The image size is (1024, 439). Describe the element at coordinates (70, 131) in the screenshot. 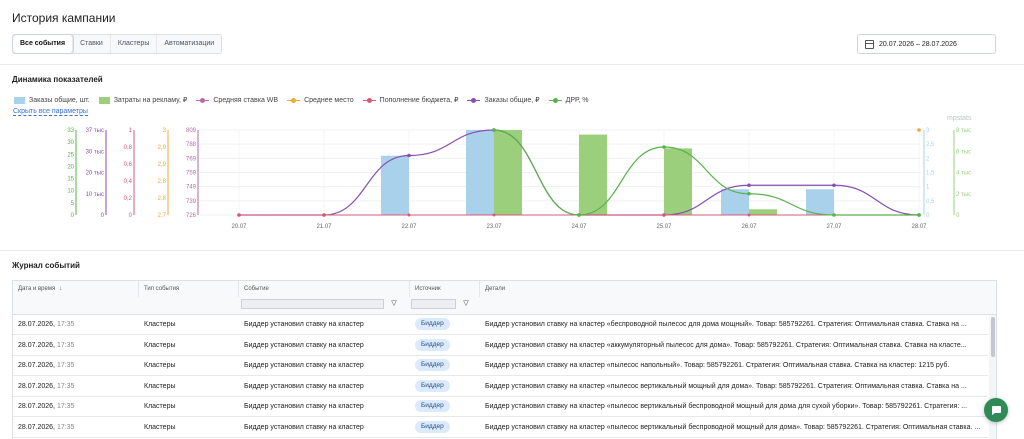

I see `axis-tick-label: 33` at that location.